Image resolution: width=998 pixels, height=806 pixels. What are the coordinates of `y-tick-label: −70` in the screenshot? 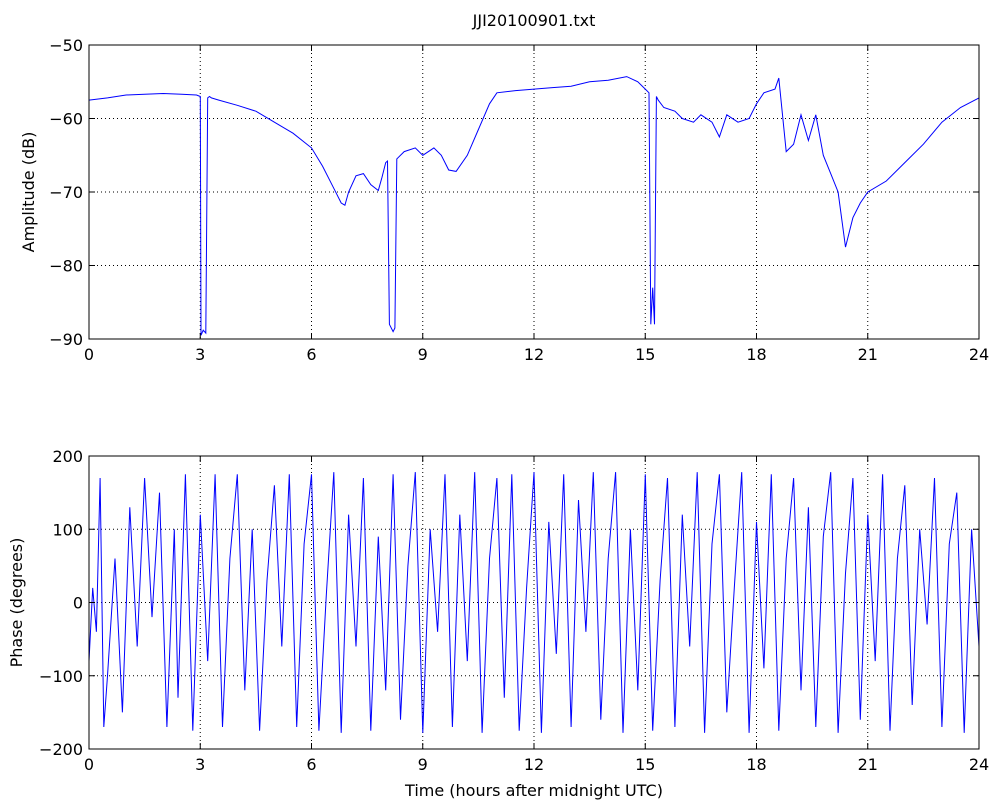 It's located at (66, 192).